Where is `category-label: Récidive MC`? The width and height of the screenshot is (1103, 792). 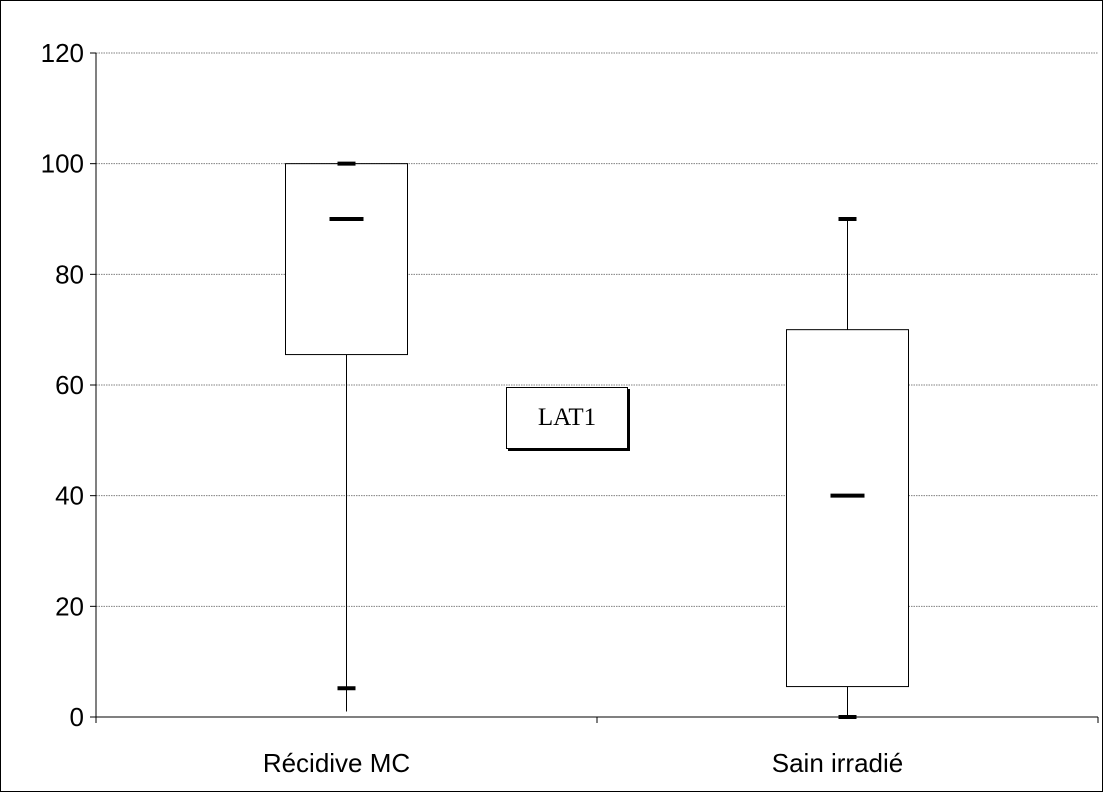
category-label: Récidive MC is located at coordinates (336, 763).